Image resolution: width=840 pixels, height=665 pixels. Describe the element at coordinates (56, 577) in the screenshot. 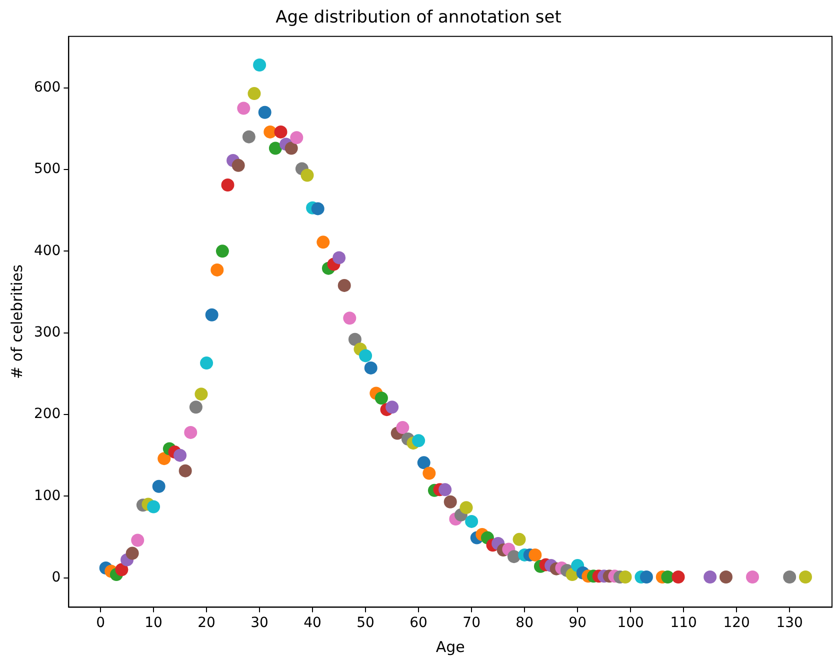

I see `y-tick-label: 0` at that location.